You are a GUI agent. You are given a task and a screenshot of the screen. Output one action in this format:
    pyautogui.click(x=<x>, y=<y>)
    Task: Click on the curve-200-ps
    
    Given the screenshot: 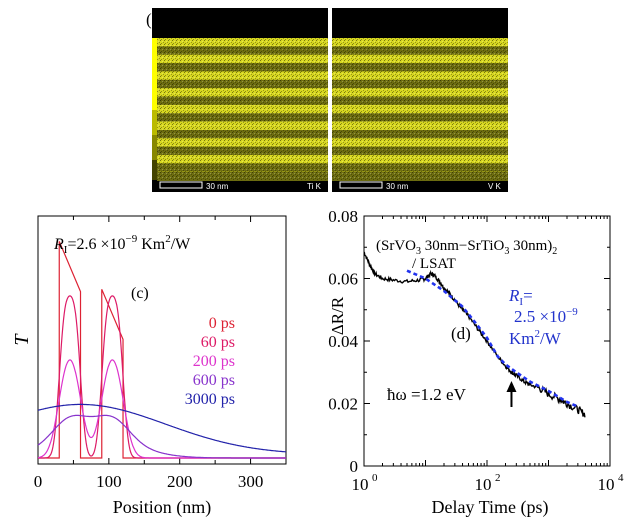 What is the action you would take?
    pyautogui.click(x=161, y=409)
    